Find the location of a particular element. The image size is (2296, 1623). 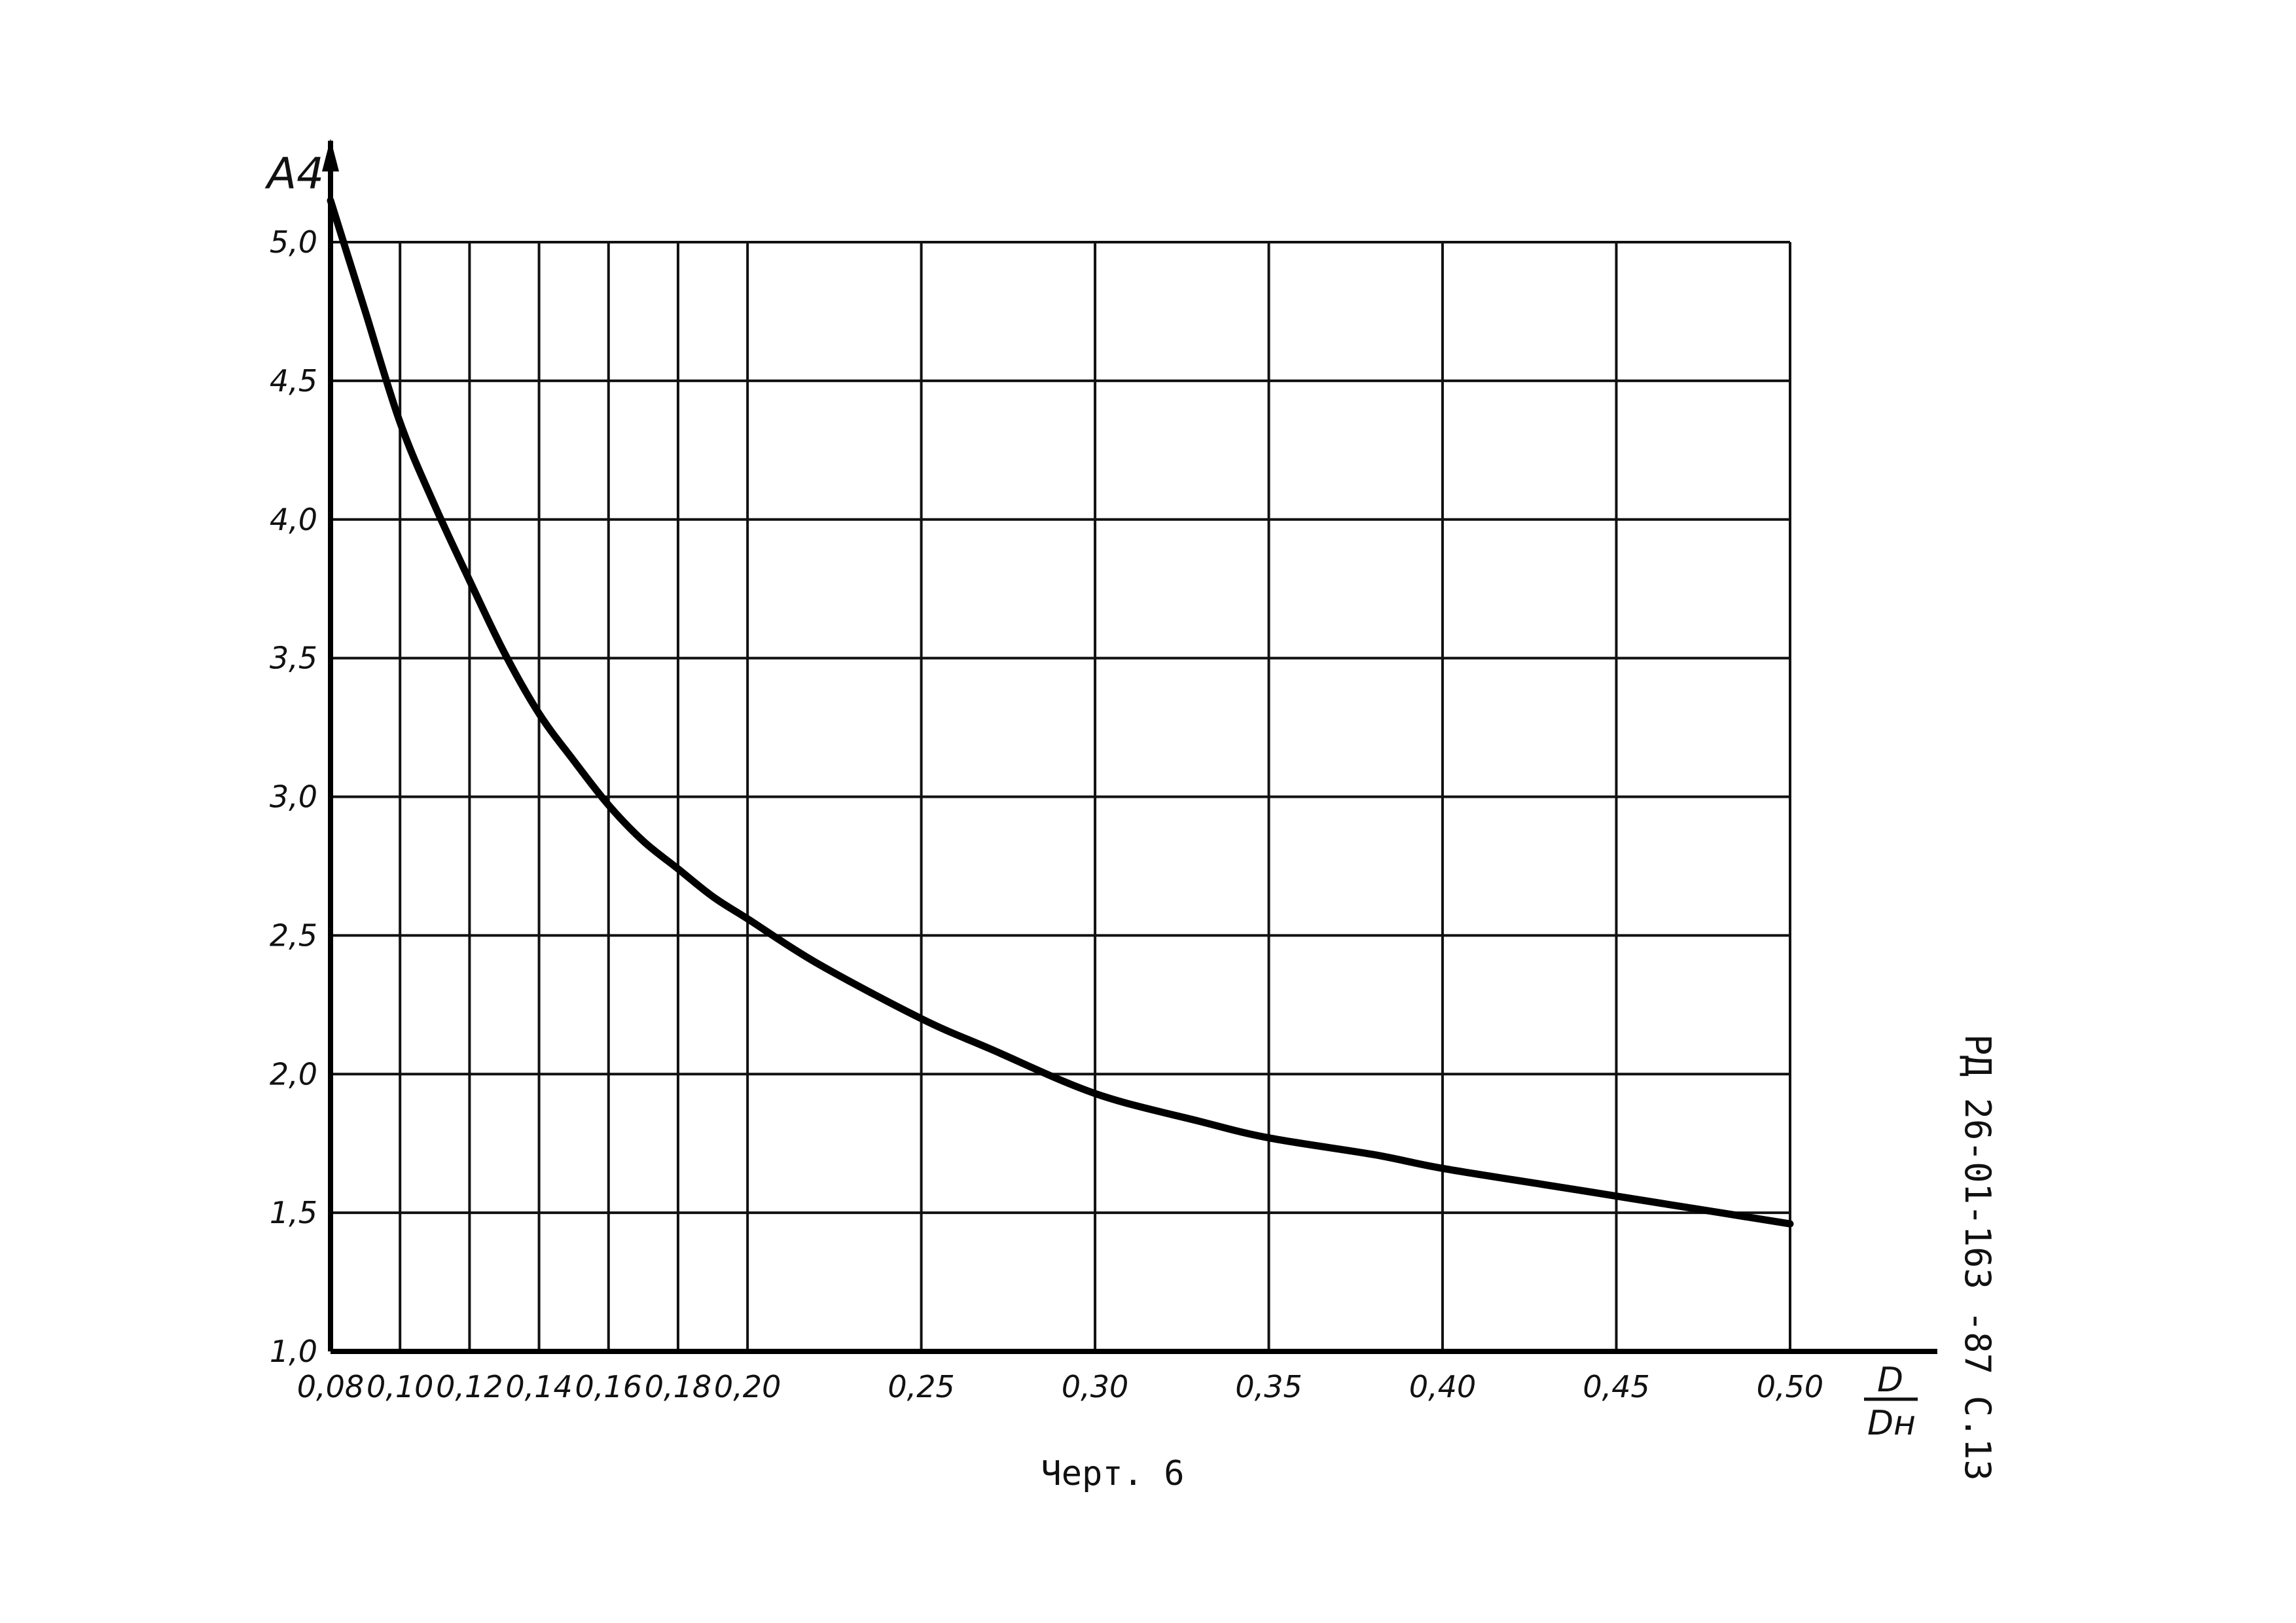

x-tick-label: 0,50 is located at coordinates (1790, 1387).